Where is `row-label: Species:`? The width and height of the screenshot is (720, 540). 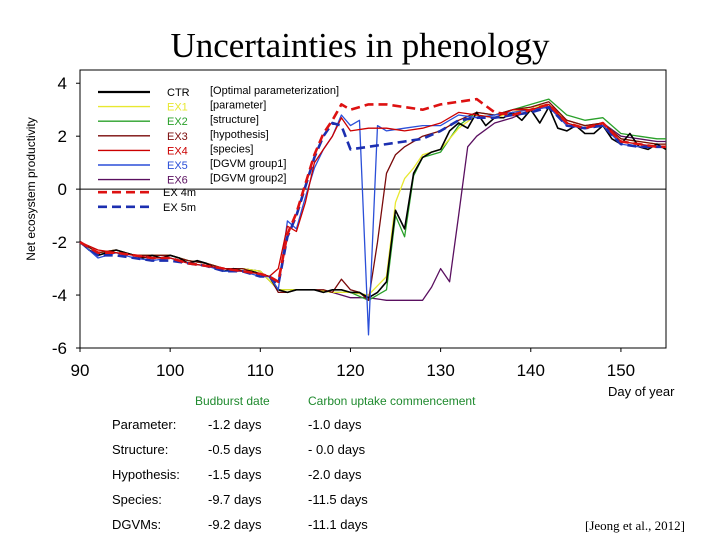 row-label: Species: is located at coordinates (137, 499).